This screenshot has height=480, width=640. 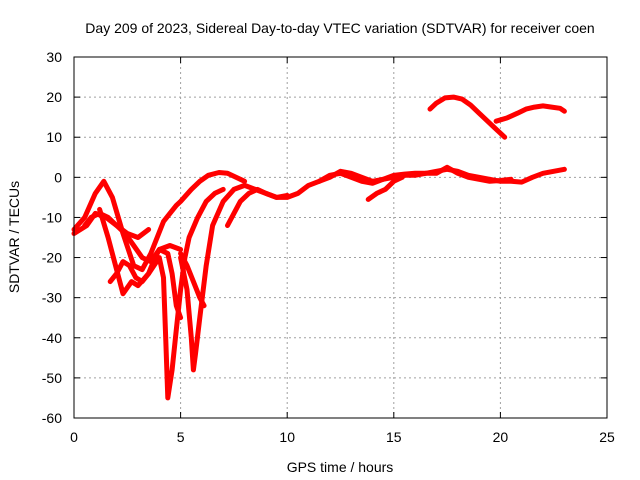 I want to click on x-tick-label: 25, so click(x=607, y=437).